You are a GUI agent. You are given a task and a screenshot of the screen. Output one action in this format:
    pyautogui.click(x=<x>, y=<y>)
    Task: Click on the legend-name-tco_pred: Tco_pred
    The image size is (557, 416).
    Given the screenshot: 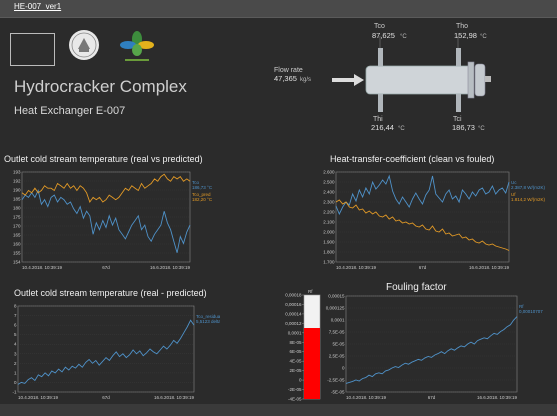 What is the action you would take?
    pyautogui.click(x=201, y=194)
    